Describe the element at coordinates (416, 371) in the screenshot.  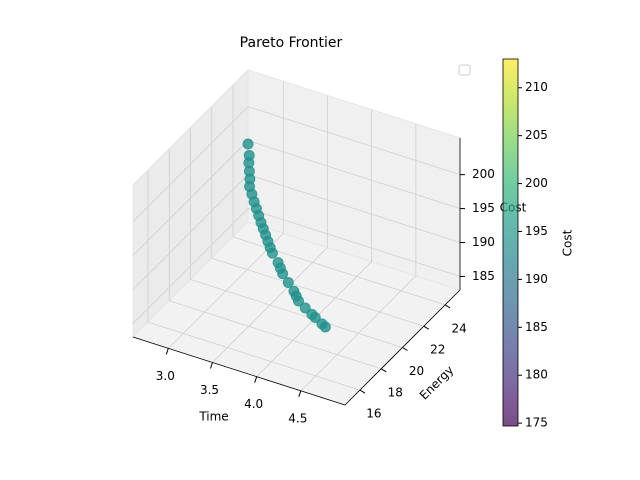
I see `y-tick-label: 20` at that location.